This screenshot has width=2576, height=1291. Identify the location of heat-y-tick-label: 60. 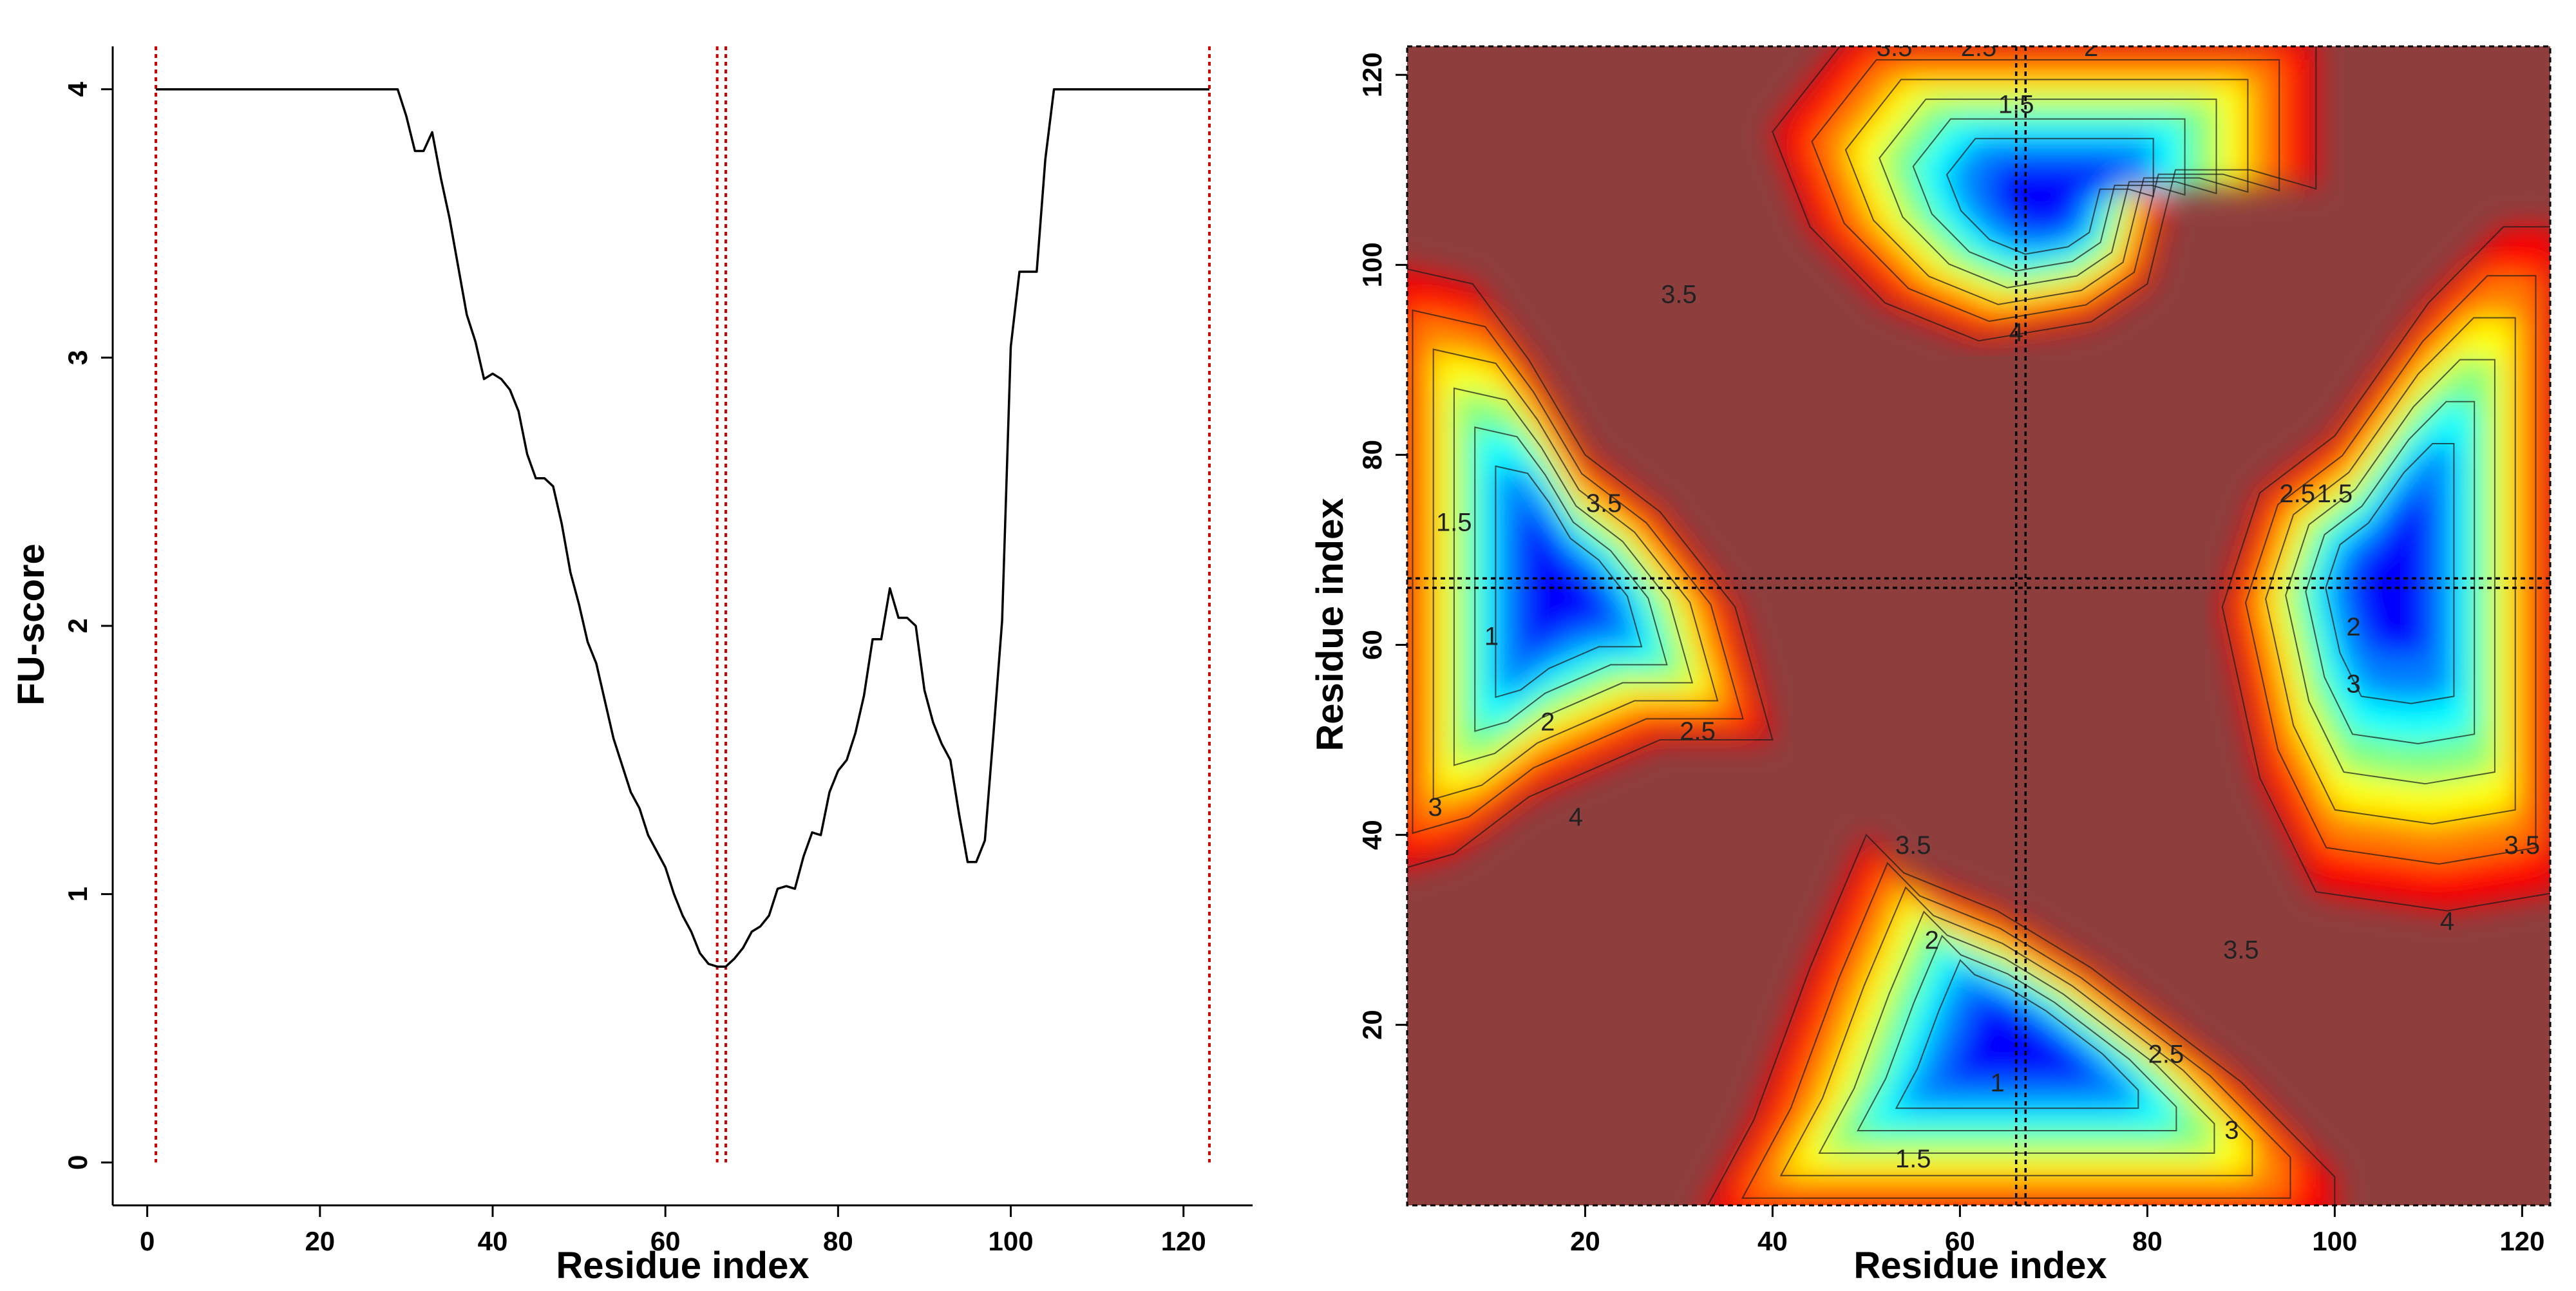
(1372, 645).